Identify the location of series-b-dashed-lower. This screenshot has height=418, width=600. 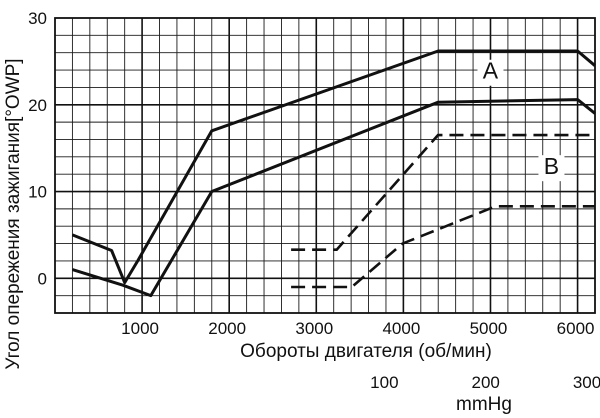
(443, 247).